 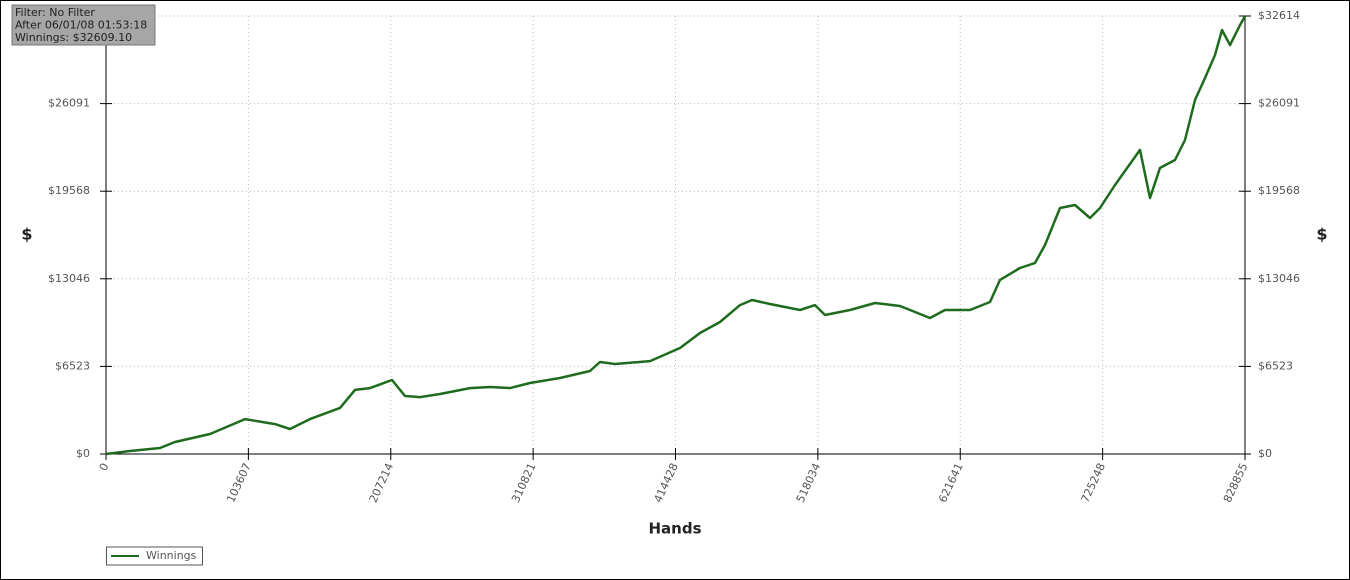 I want to click on y2-tick-label: $6523, so click(x=1275, y=365).